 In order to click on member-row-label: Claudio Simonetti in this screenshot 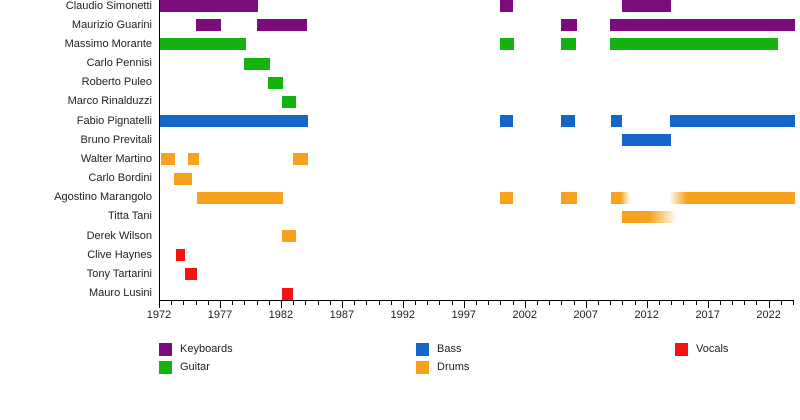, I will do `click(108, 6)`.